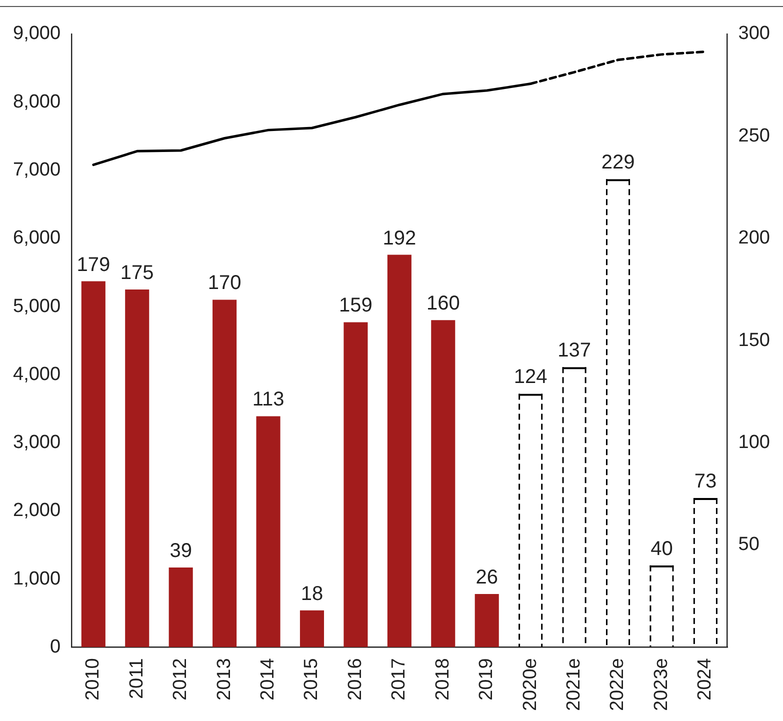 This screenshot has height=721, width=783. Describe the element at coordinates (749, 545) in the screenshot. I see `y2-tick-label: 50` at that location.